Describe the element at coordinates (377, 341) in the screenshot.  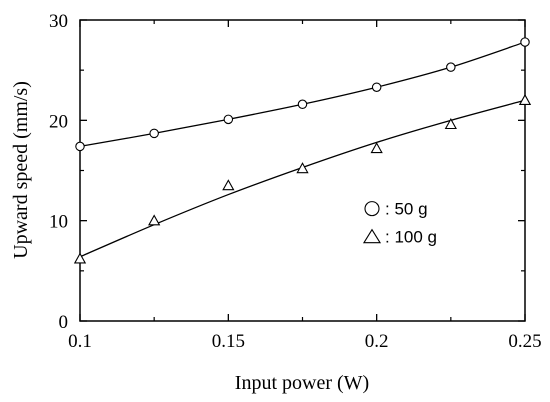
I see `x-tick-label: 0.2` at that location.